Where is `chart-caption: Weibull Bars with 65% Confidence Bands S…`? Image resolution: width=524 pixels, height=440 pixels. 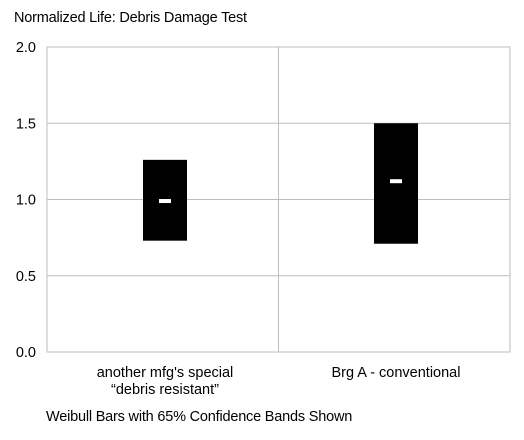
chart-caption: Weibull Bars with 65% Confidence Bands S… is located at coordinates (199, 417).